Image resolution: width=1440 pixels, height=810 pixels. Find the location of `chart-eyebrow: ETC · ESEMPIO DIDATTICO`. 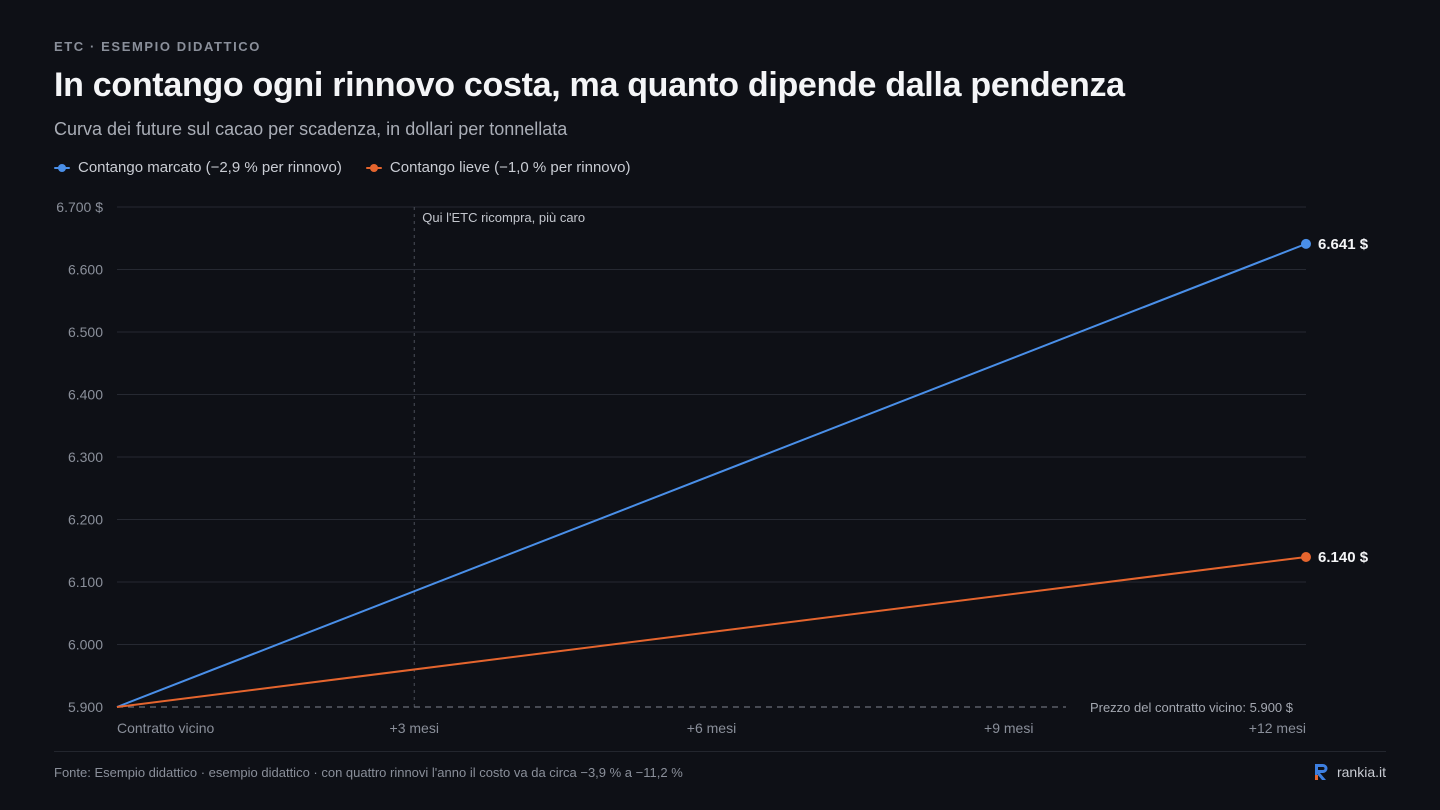

chart-eyebrow: ETC · ESEMPIO DIDATTICO is located at coordinates (158, 46).